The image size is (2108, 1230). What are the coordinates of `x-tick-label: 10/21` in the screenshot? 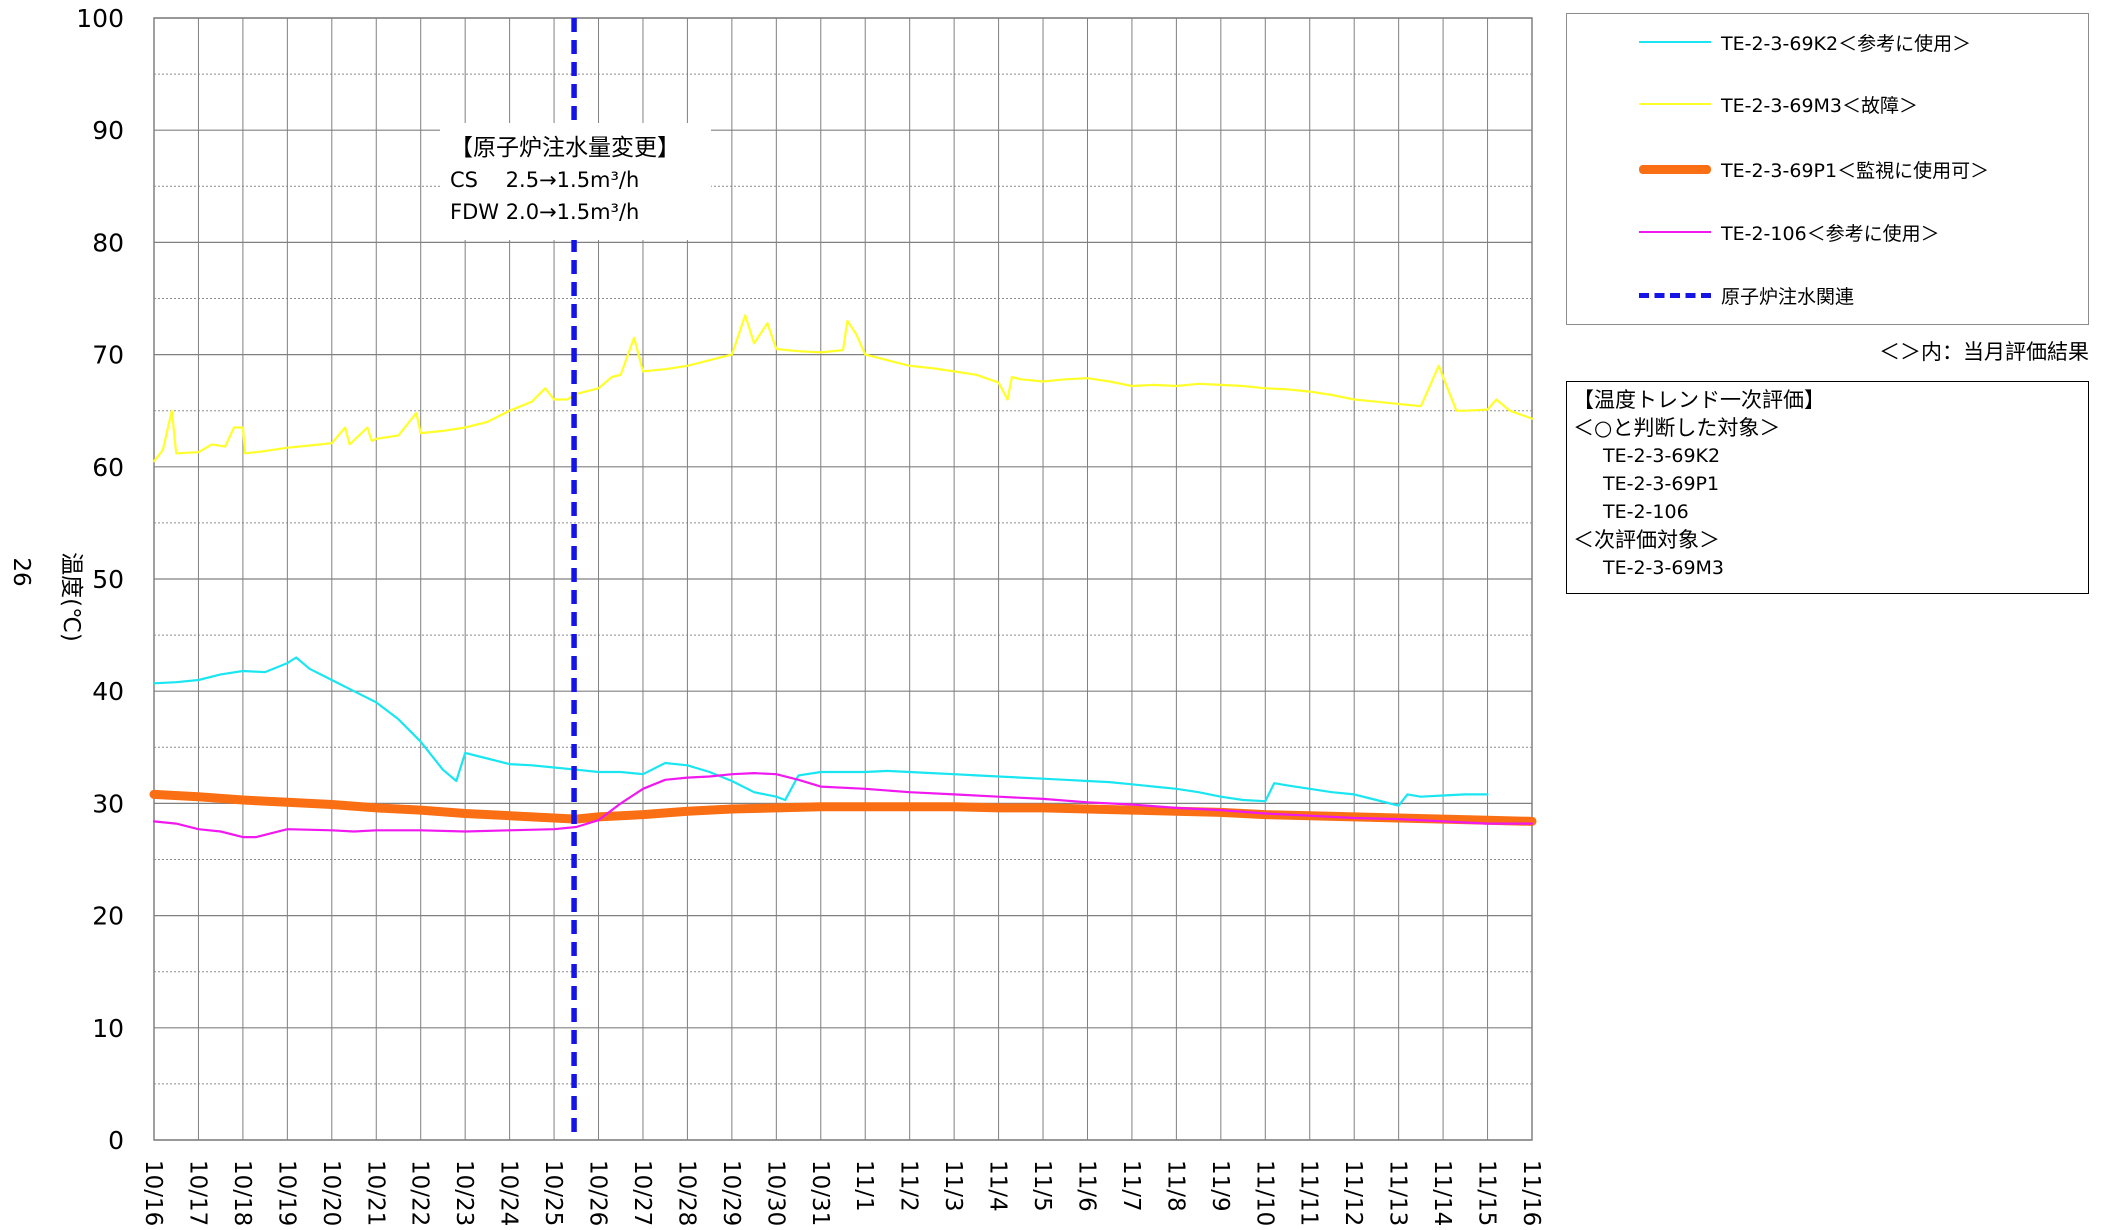 It's located at (375, 1193).